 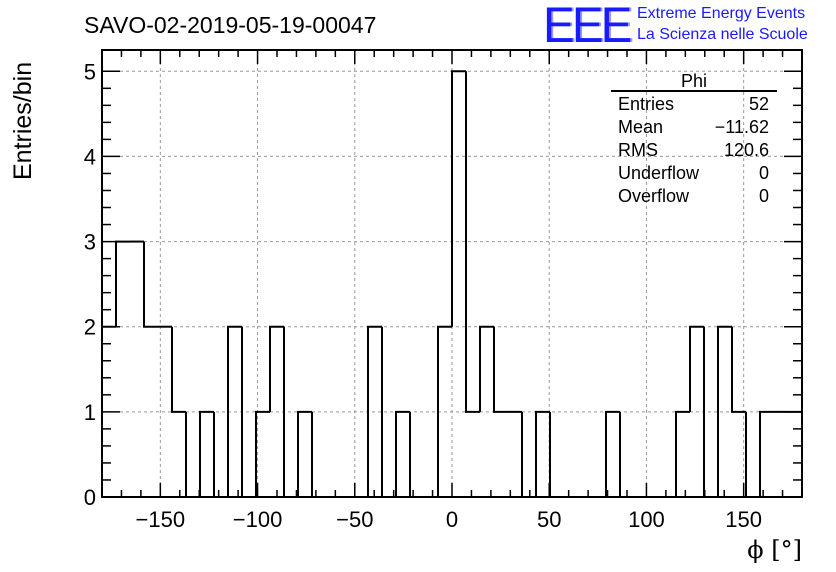 I want to click on stats-title: Phi, so click(x=694, y=81).